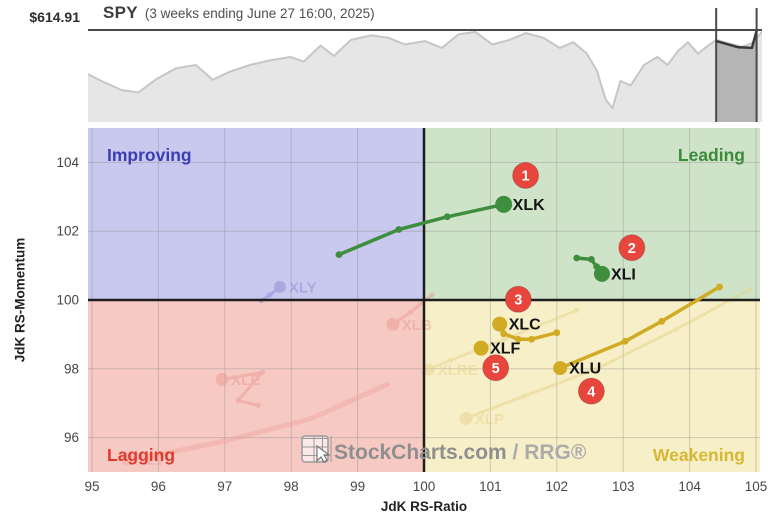  I want to click on sector-label-XLRE: XLRE, so click(458, 370).